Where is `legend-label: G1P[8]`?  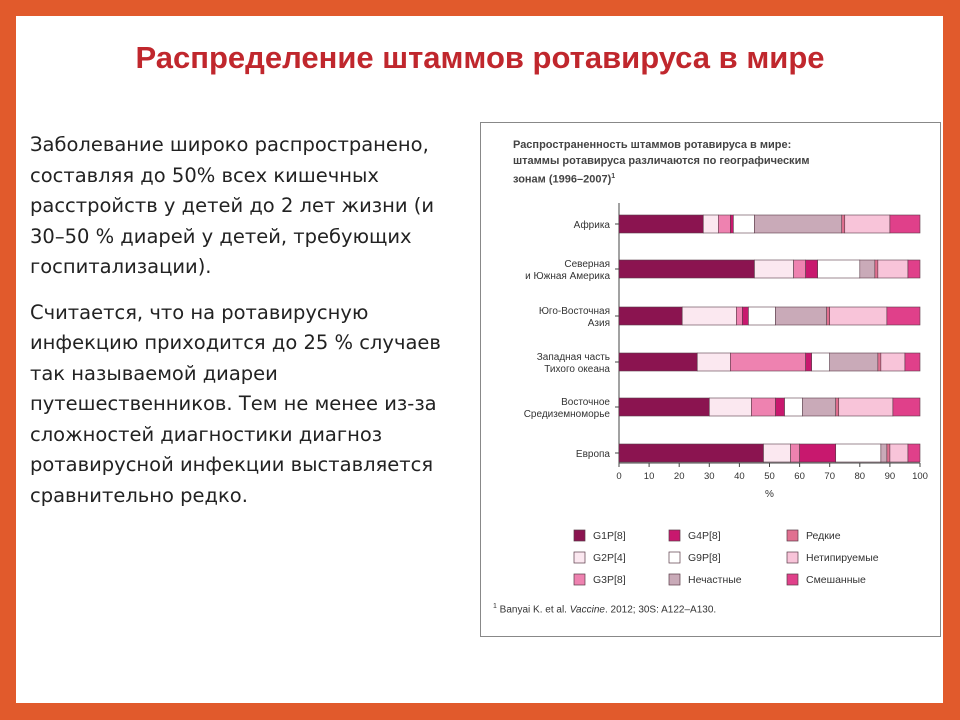 legend-label: G1P[8] is located at coordinates (609, 536).